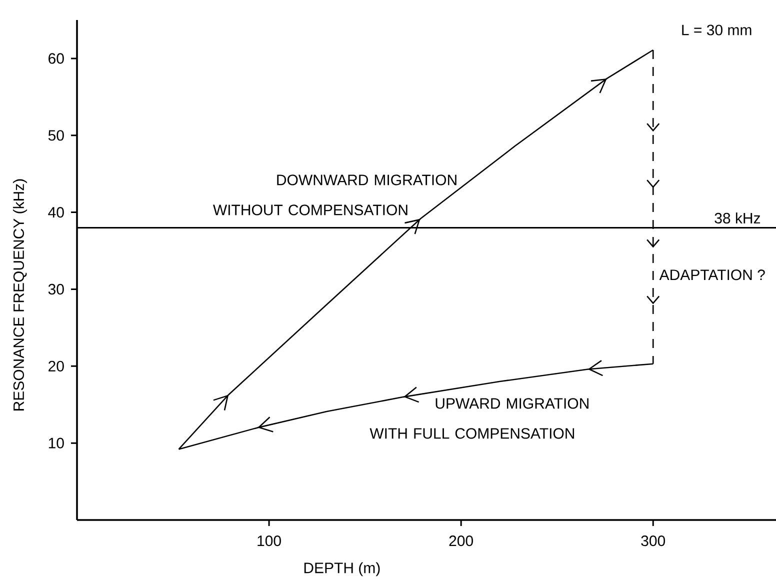 The height and width of the screenshot is (584, 776). Describe the element at coordinates (56, 443) in the screenshot. I see `y-tick-label: 10` at that location.